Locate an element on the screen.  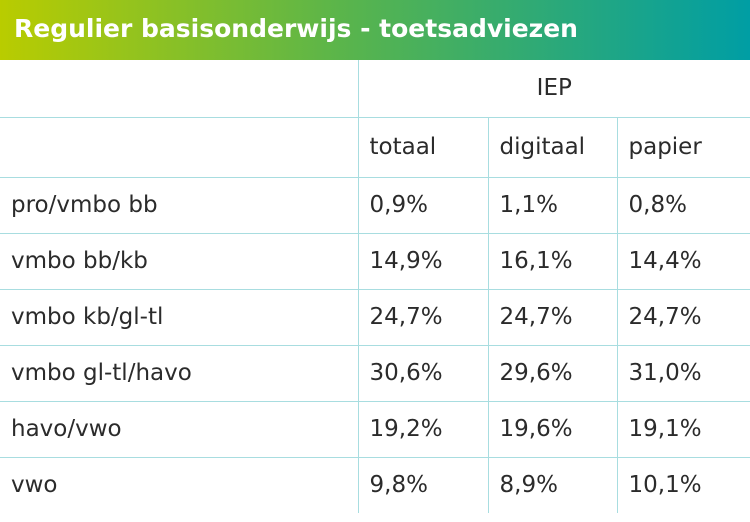
row-label: vmbo bb/kb is located at coordinates (179, 261).